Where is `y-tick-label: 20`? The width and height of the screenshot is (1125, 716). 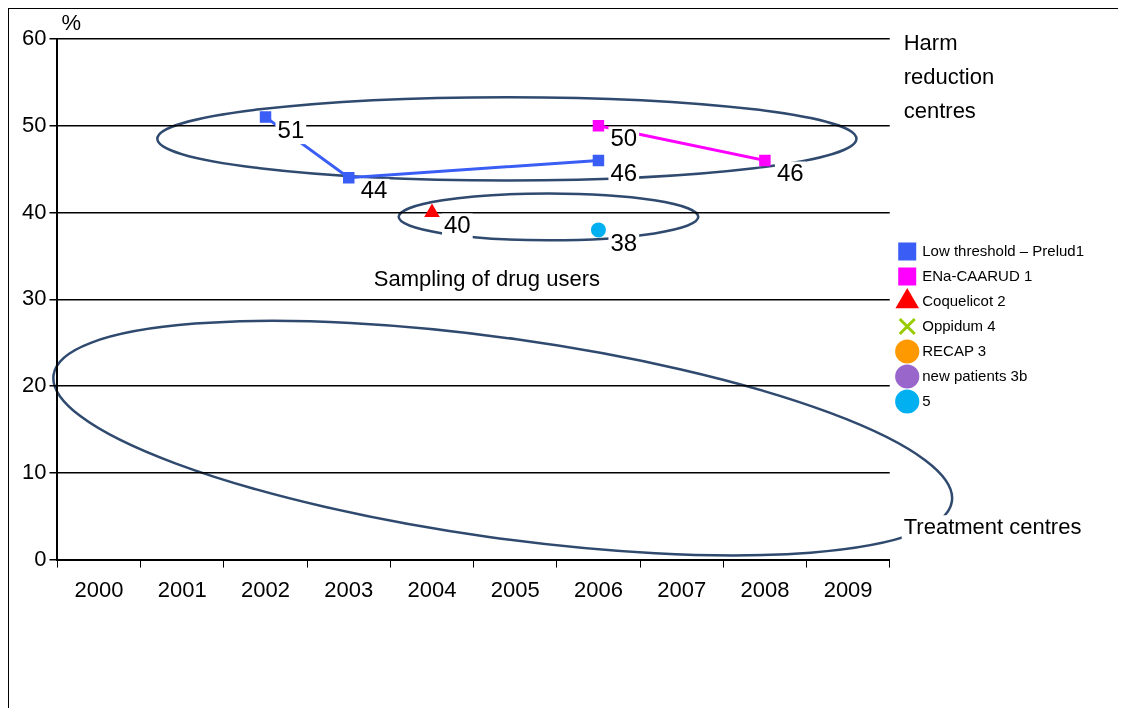
y-tick-label: 20 is located at coordinates (34, 385).